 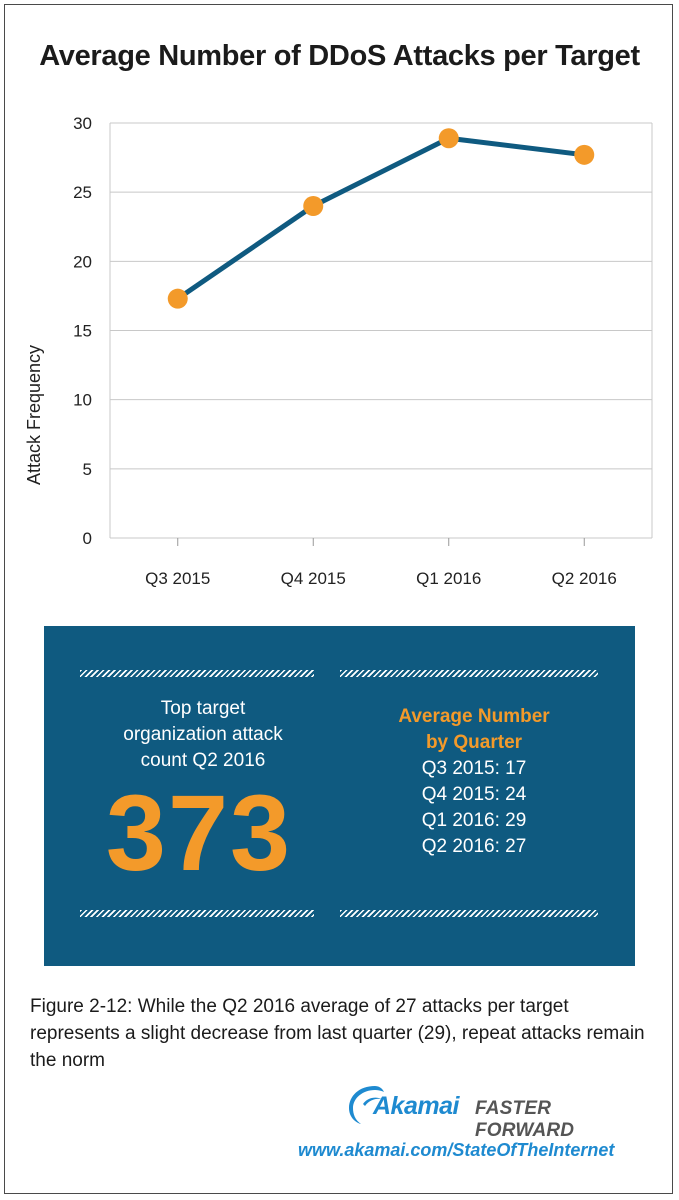 I want to click on y-tick-label: 20, so click(x=82, y=261).